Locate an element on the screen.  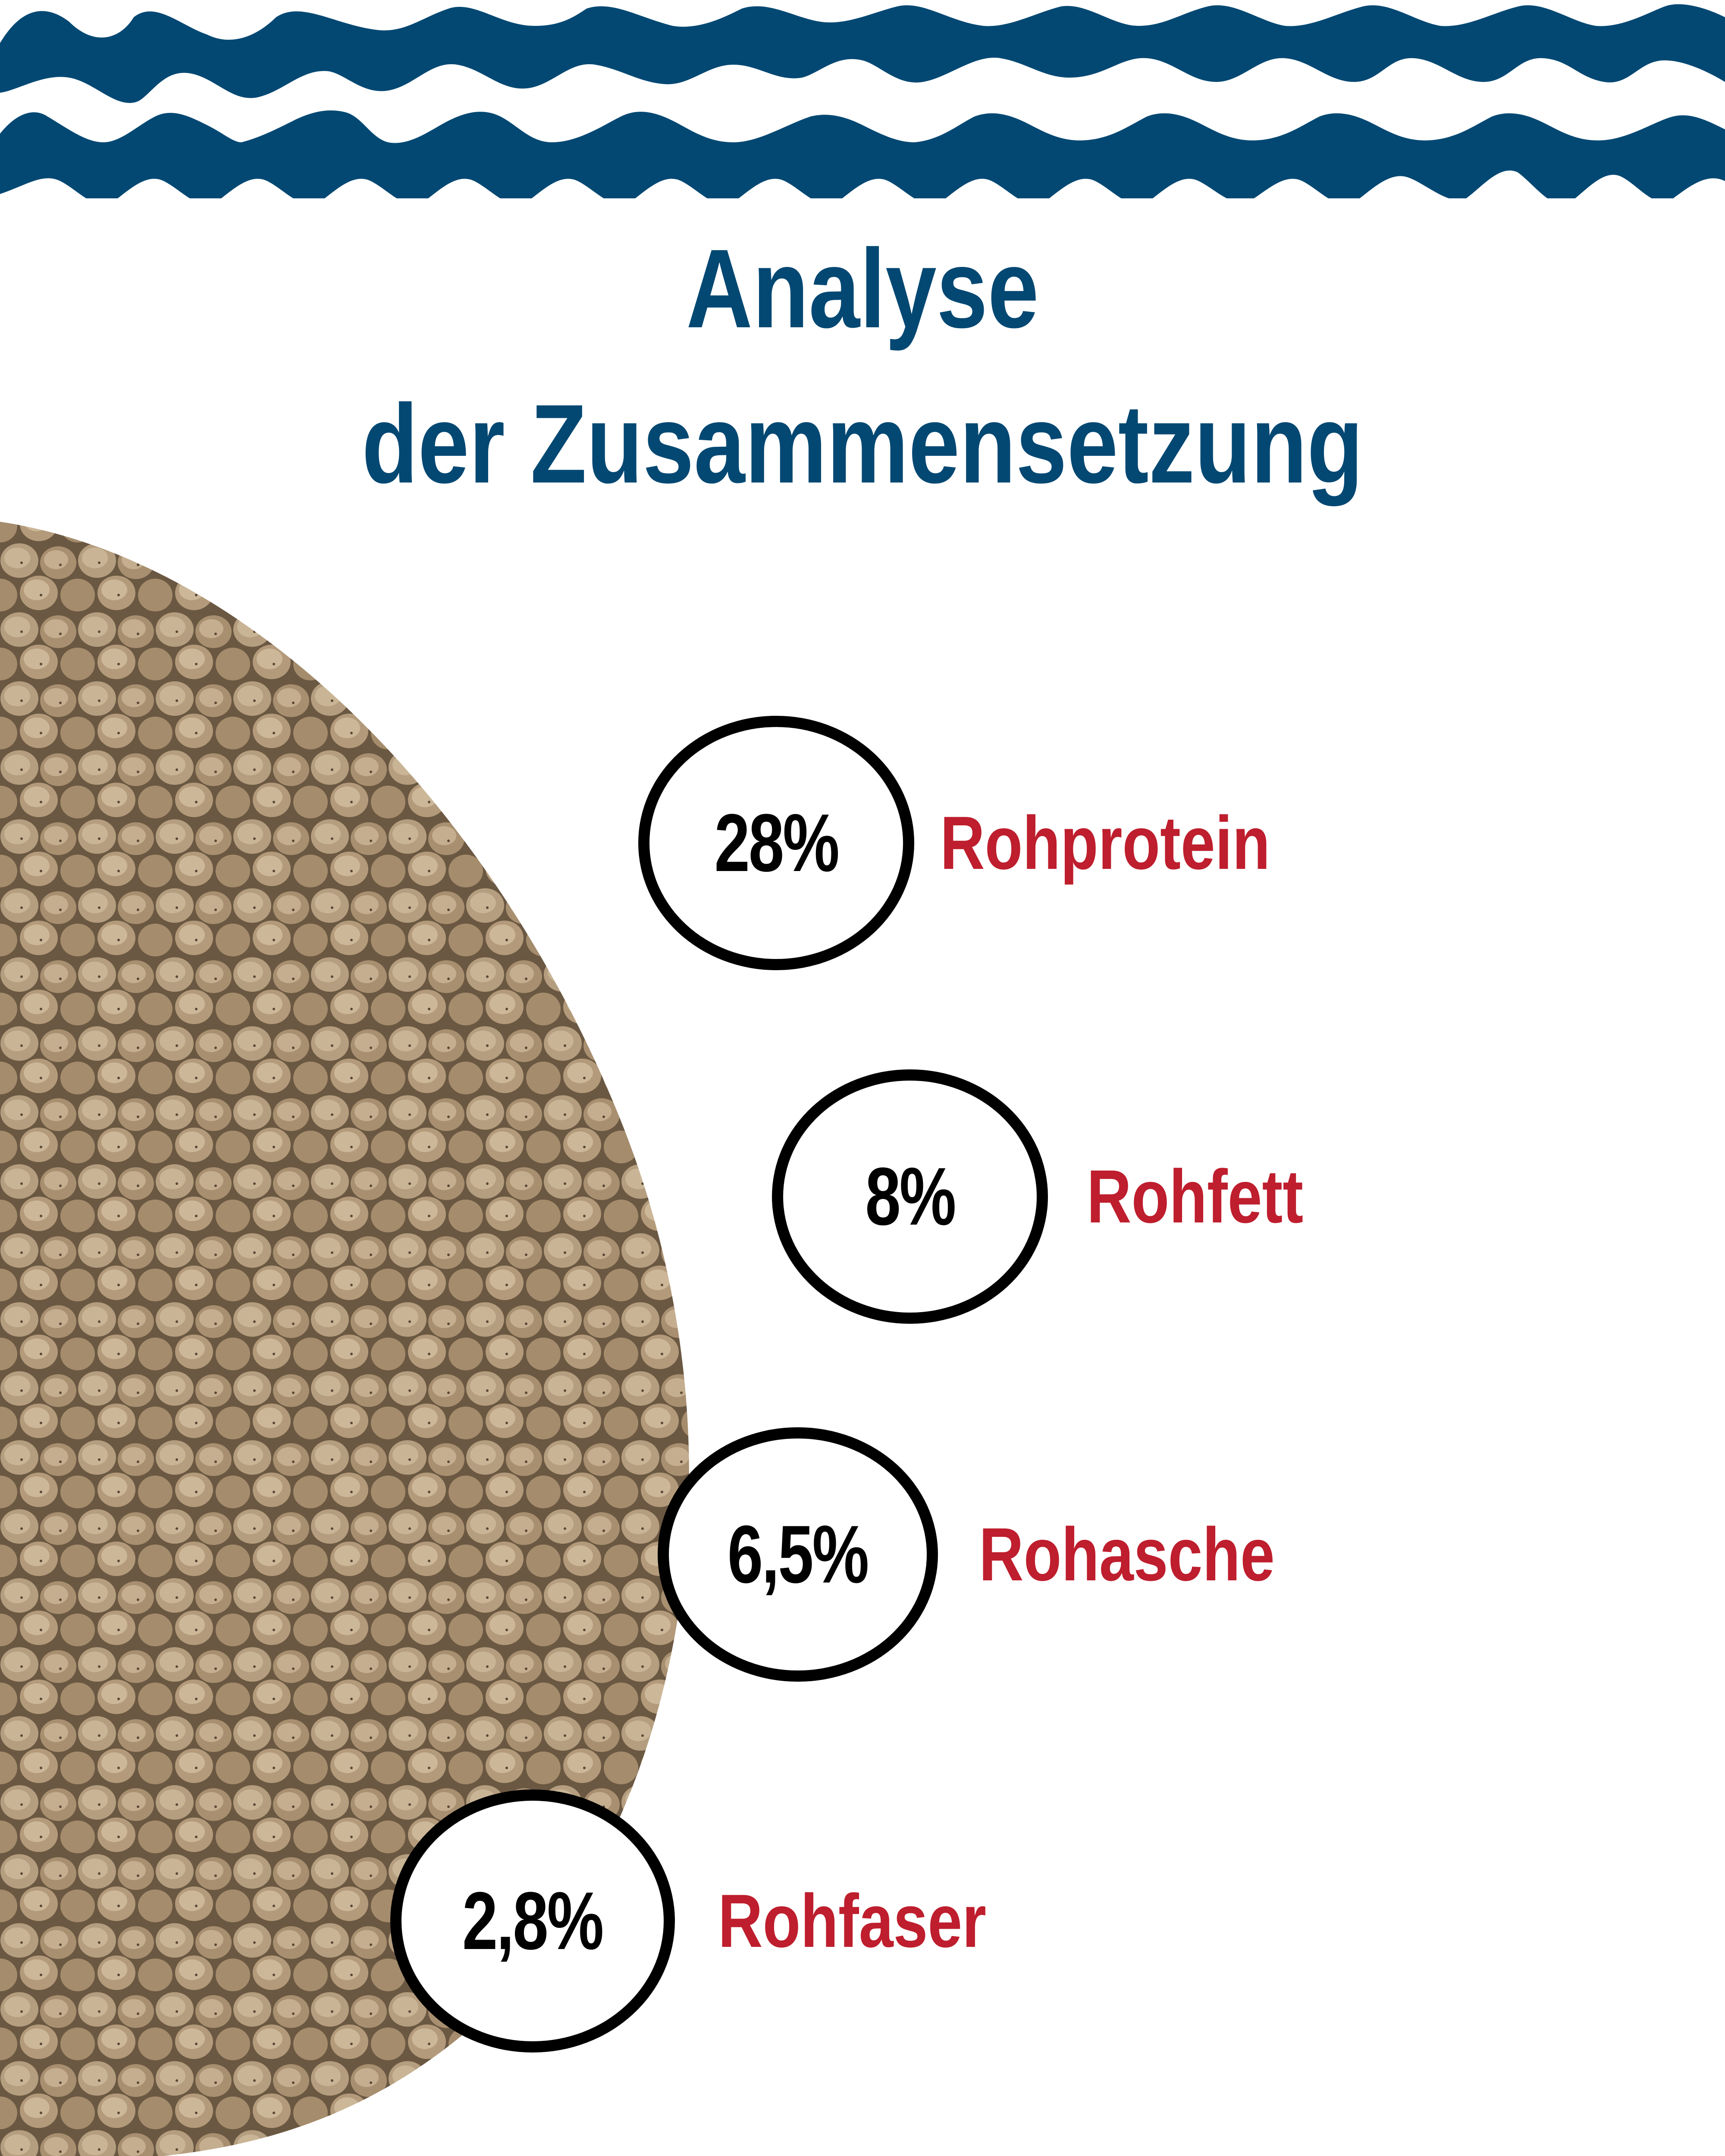
stat-item-ash: 6,5% Rohasche is located at coordinates (999, 1554).